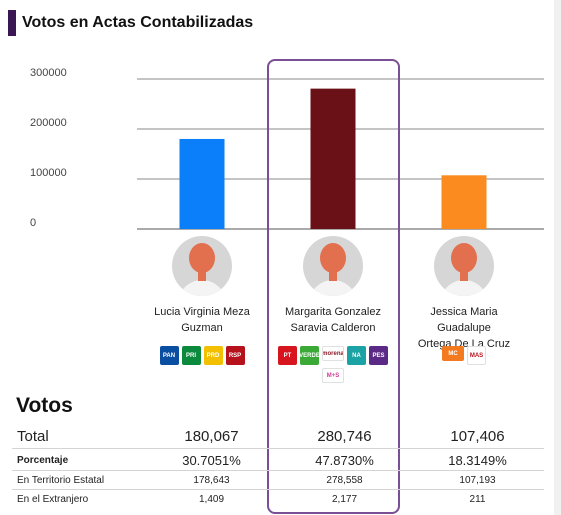  What do you see at coordinates (202, 328) in the screenshot?
I see `candidate-name-line2: Guzman` at bounding box center [202, 328].